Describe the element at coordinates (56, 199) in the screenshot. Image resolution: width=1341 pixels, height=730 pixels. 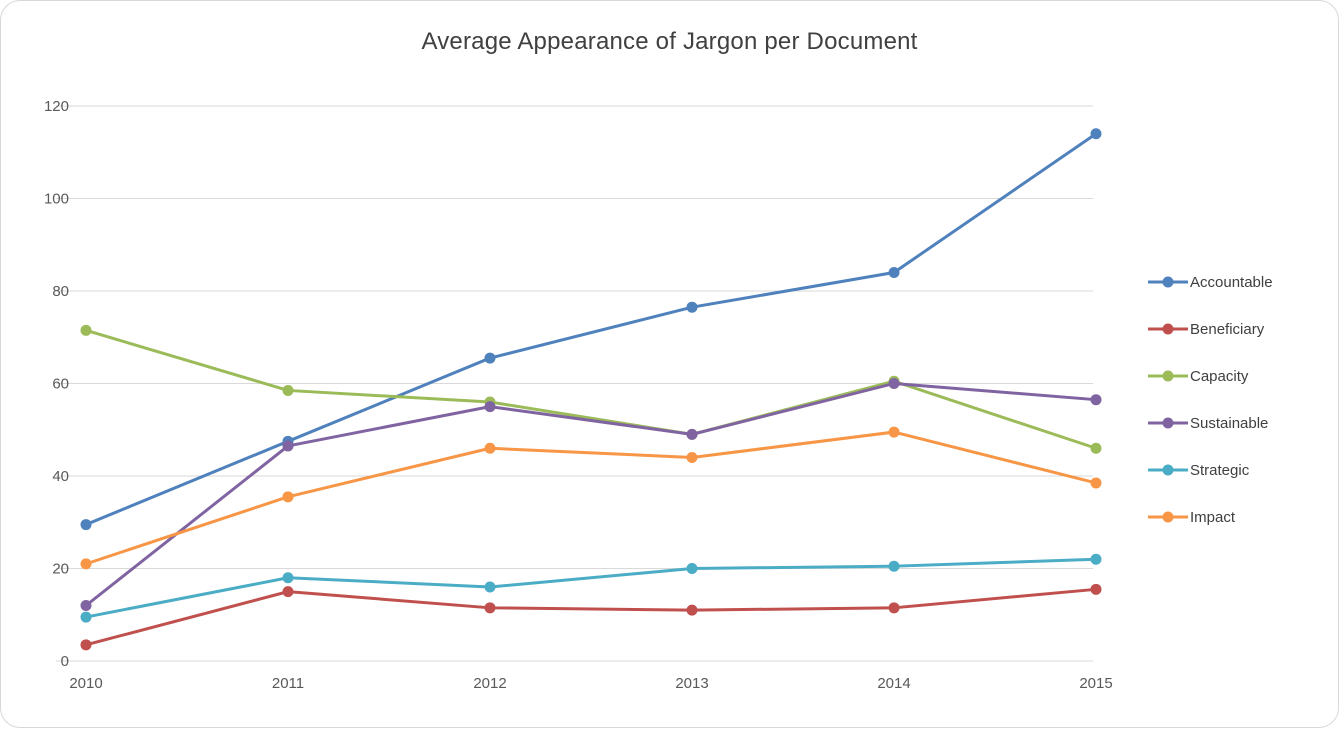
I see `y-axis-tick-label: 100` at that location.